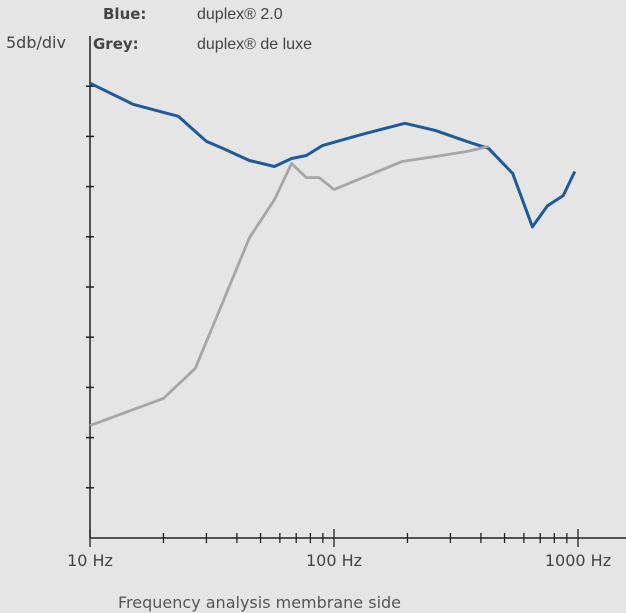  I want to click on y-axis-label: 5db/div, so click(36, 42).